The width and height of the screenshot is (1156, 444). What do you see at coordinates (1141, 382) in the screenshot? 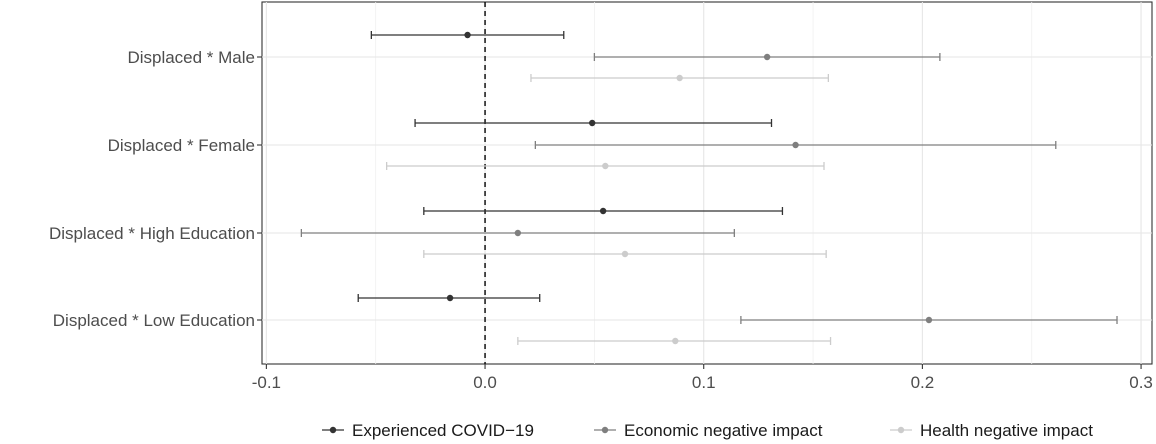
I see `x-tick-label: 0.3` at bounding box center [1141, 382].